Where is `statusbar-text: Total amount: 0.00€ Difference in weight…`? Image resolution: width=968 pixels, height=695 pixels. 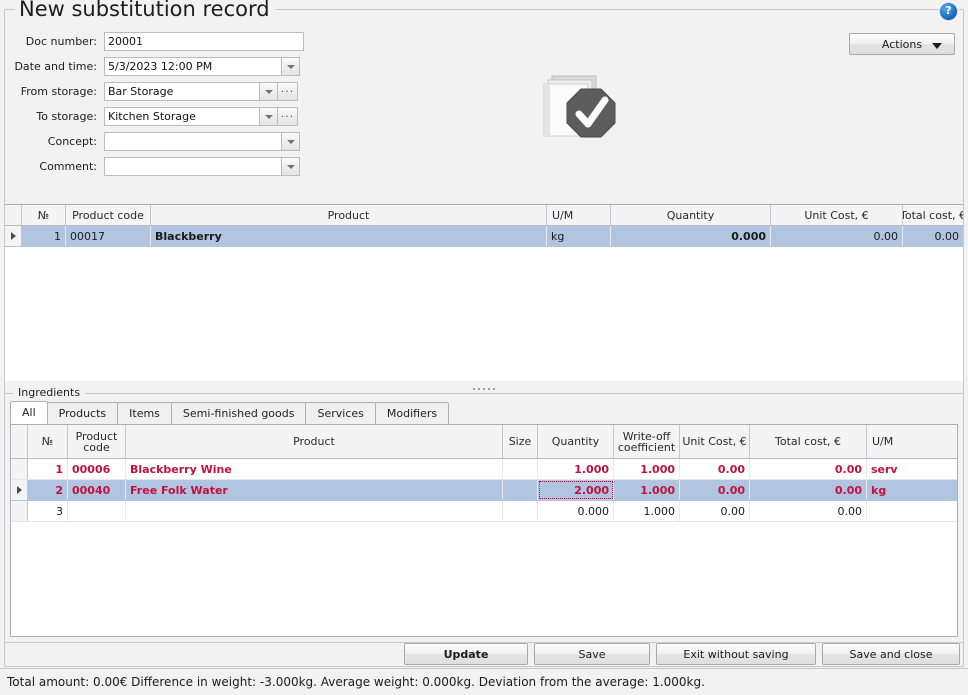
statusbar-text: Total amount: 0.00€ Difference in weight… is located at coordinates (356, 682).